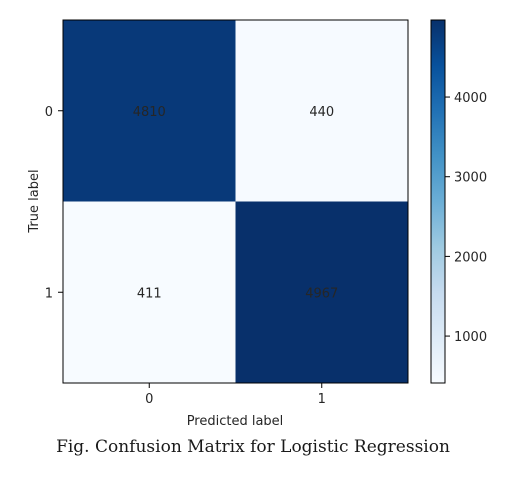 This screenshot has height=482, width=506. What do you see at coordinates (458, 201) in the screenshot?
I see `colorbar: 1000 2000 3000 4000` at bounding box center [458, 201].